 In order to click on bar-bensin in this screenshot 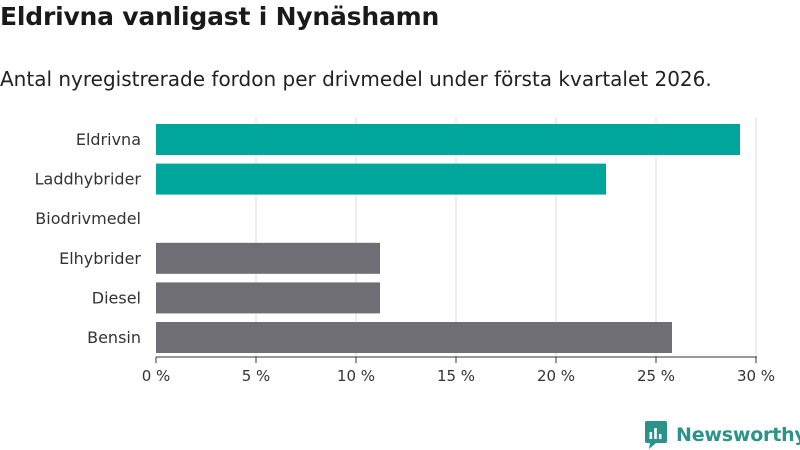, I will do `click(414, 337)`.